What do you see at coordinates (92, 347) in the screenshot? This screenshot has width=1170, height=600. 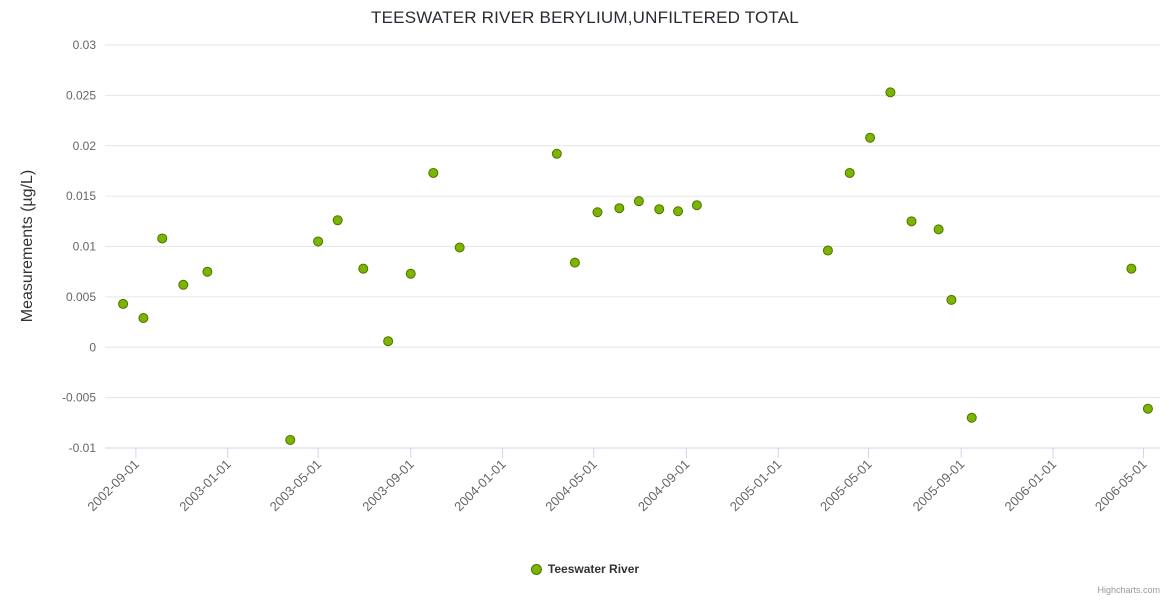 I see `y-axis-tick-label: 0` at bounding box center [92, 347].